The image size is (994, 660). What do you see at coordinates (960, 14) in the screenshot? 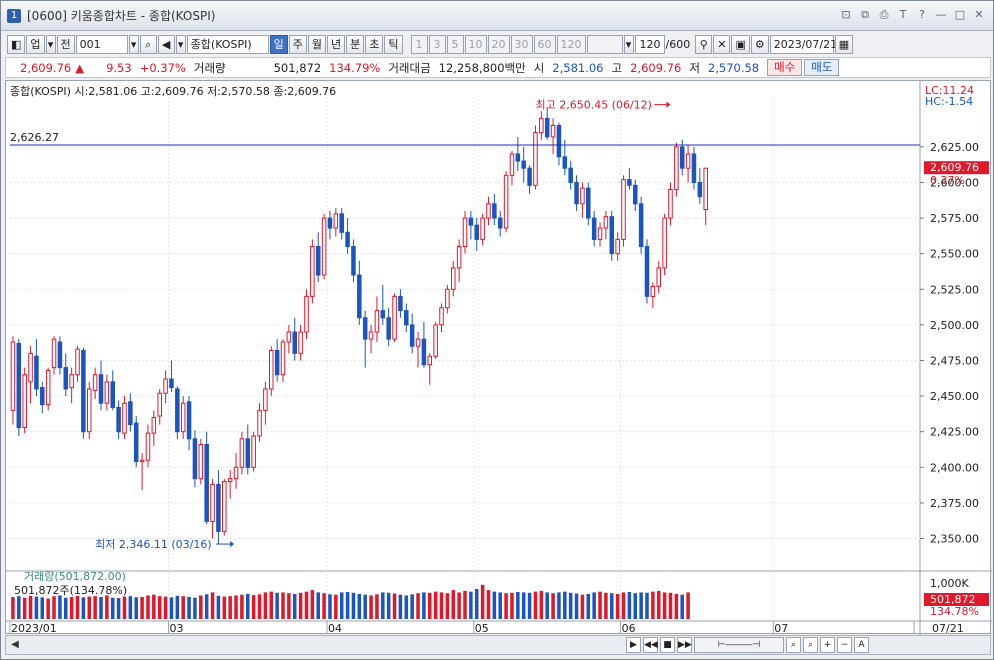
I see `maximize-icon: □` at bounding box center [960, 14].